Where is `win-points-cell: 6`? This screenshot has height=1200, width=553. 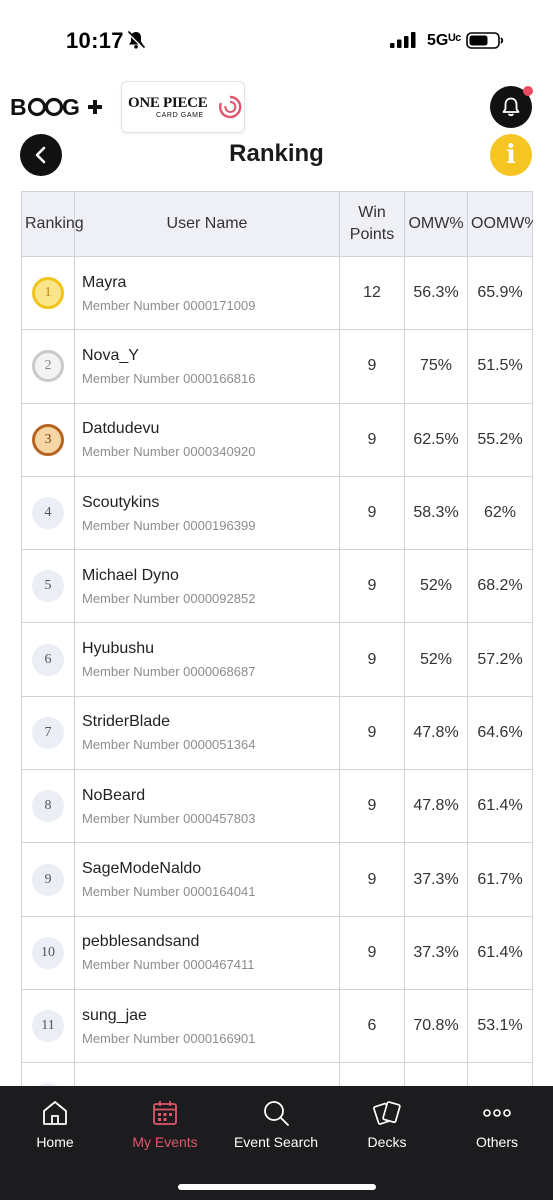 win-points-cell: 6 is located at coordinates (372, 1026).